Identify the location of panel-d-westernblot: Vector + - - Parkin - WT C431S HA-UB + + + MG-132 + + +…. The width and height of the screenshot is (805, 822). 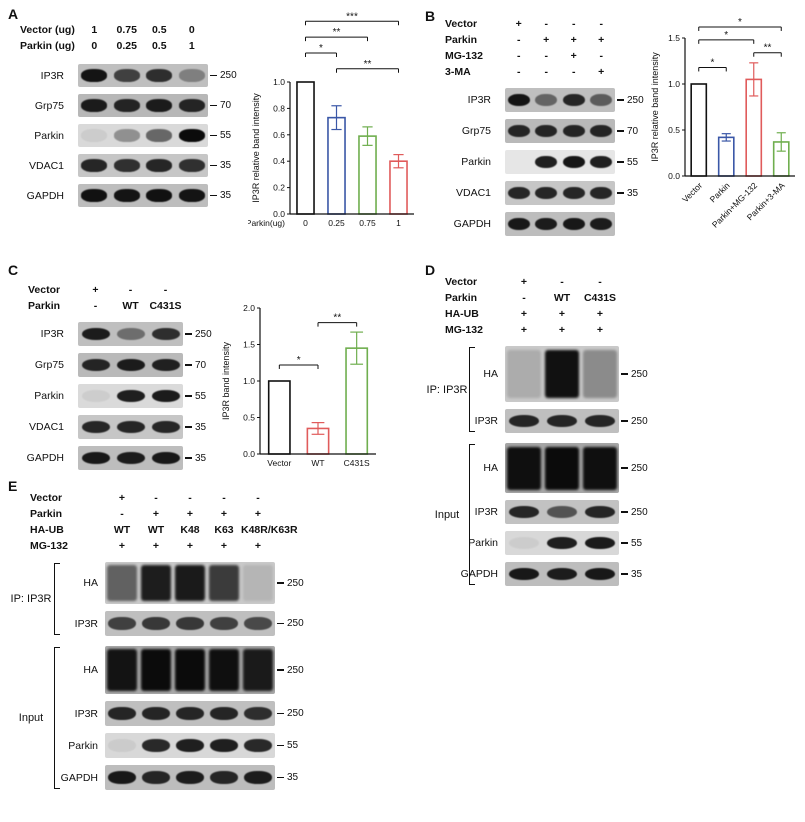
(539, 424).